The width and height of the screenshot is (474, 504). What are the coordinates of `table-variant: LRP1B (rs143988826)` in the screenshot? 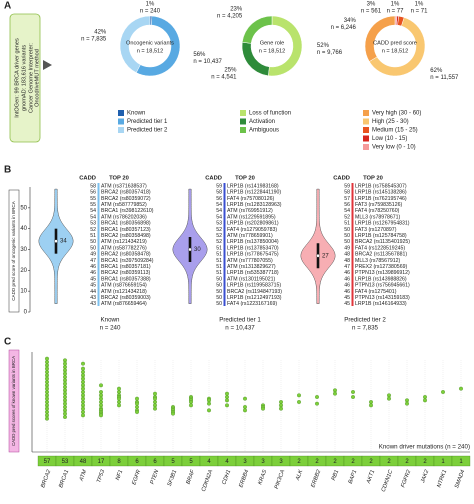 It's located at (381, 279).